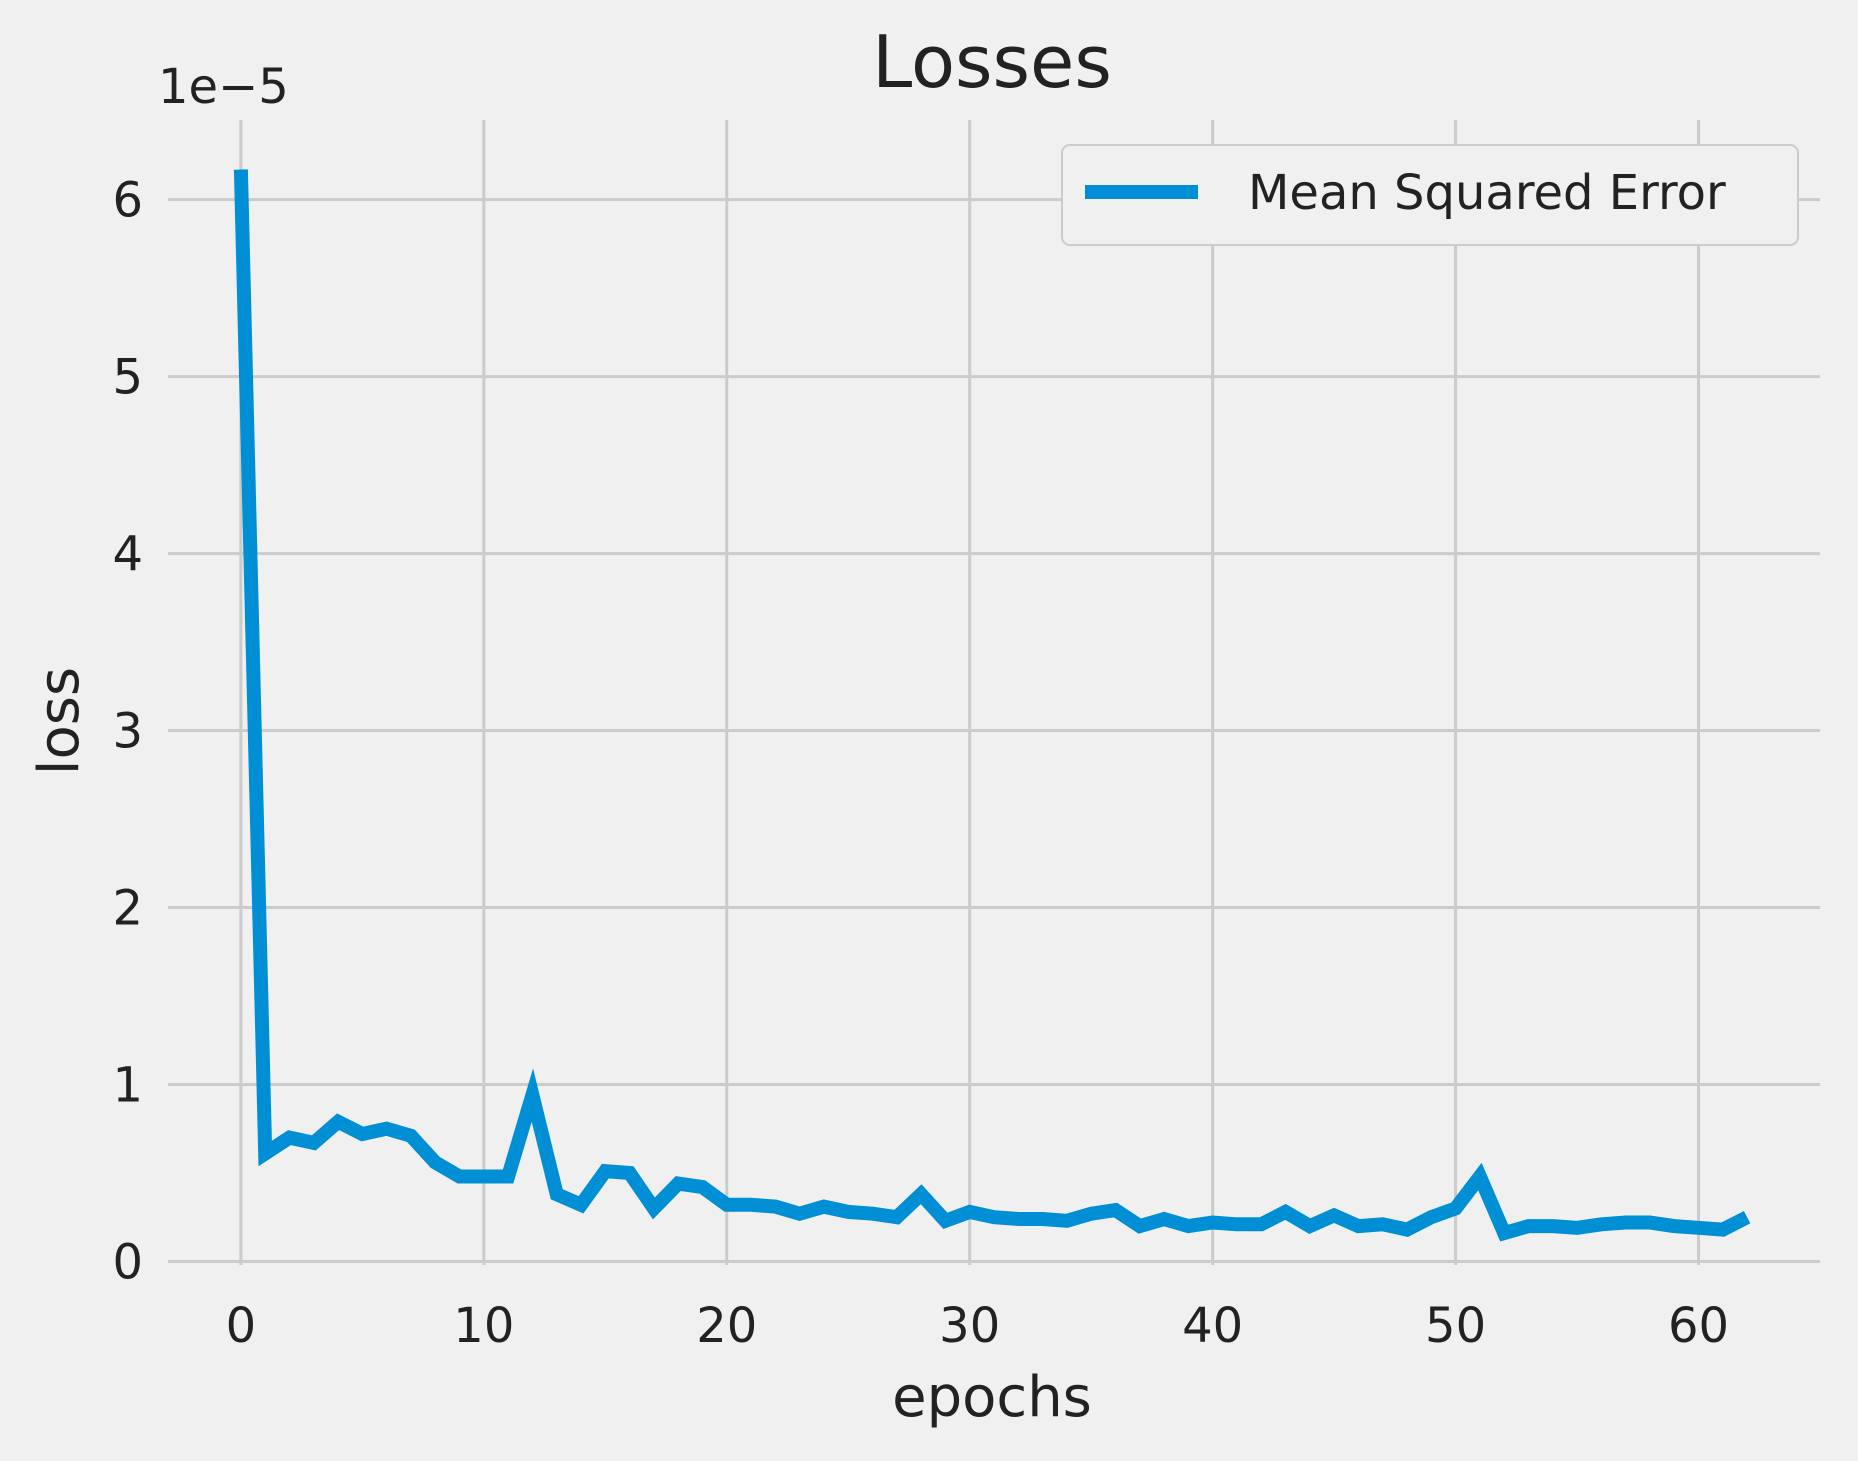  What do you see at coordinates (1487, 193) in the screenshot?
I see `legend-label: Mean Squared Error` at bounding box center [1487, 193].